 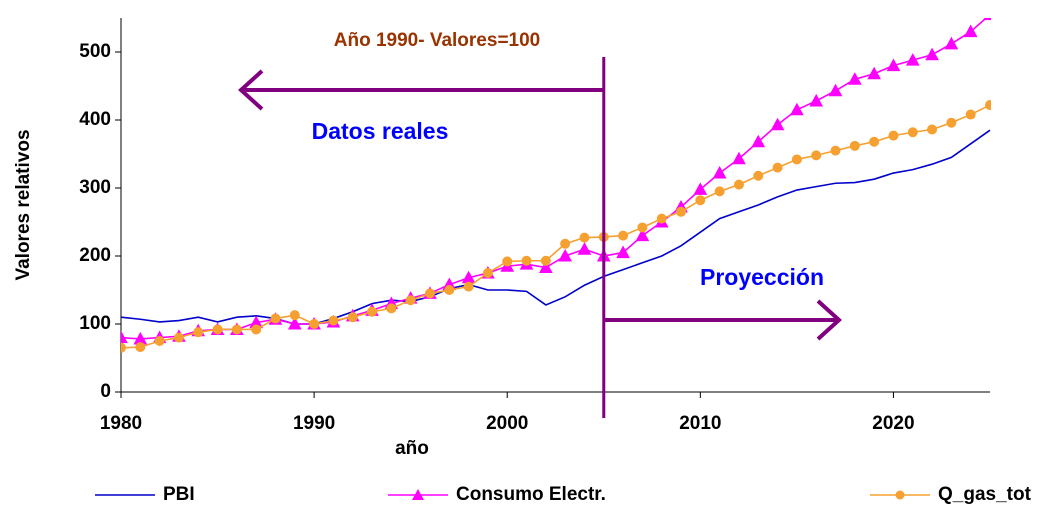 What do you see at coordinates (121, 423) in the screenshot?
I see `x-tick-label: 1980` at bounding box center [121, 423].